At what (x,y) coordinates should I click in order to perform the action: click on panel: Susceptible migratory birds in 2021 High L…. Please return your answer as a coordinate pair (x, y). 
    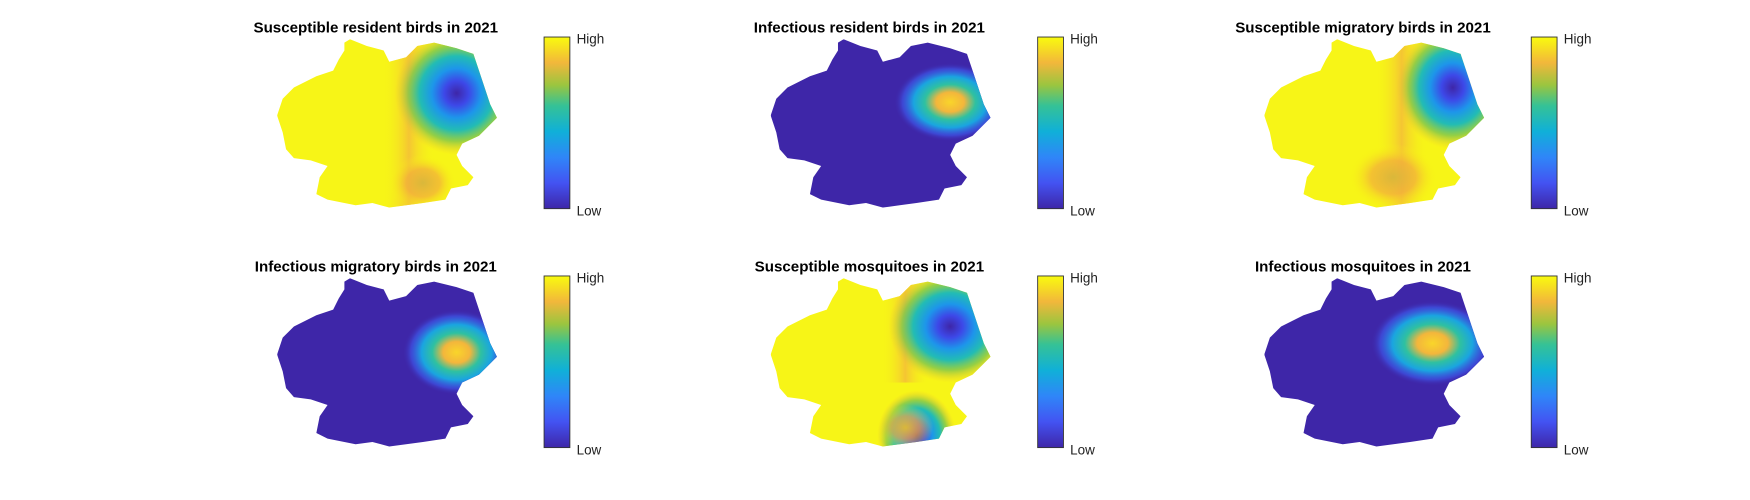
    Looking at the image, I should click on (1413, 119).